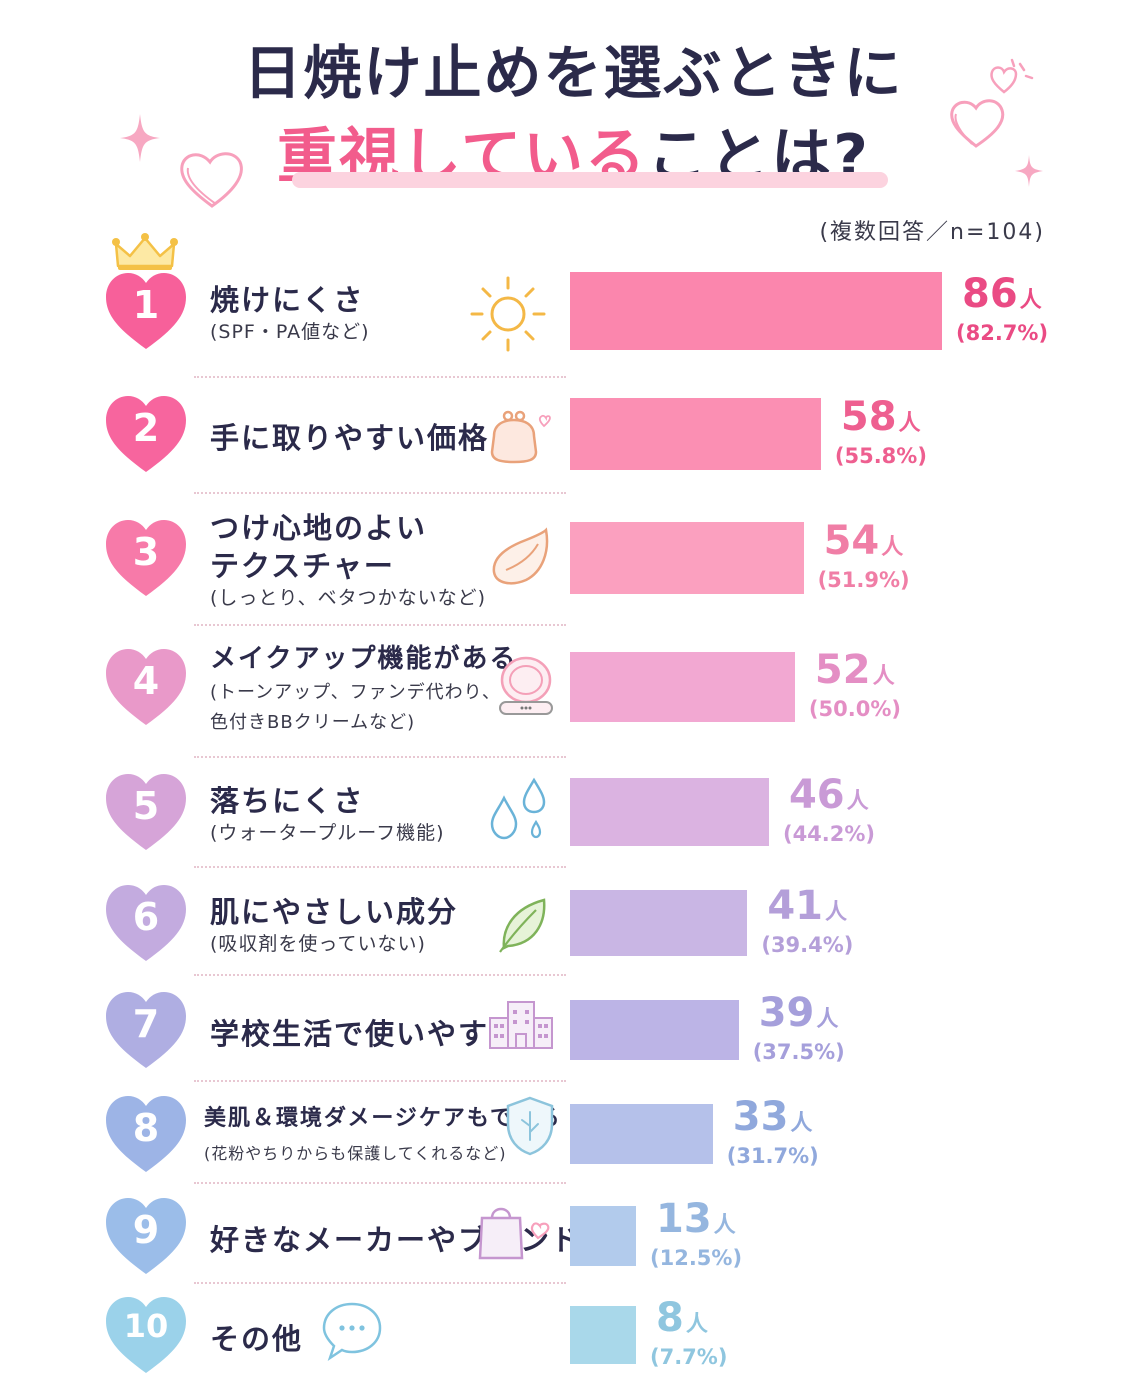  I want to click on rank-number: 8, so click(146, 1128).